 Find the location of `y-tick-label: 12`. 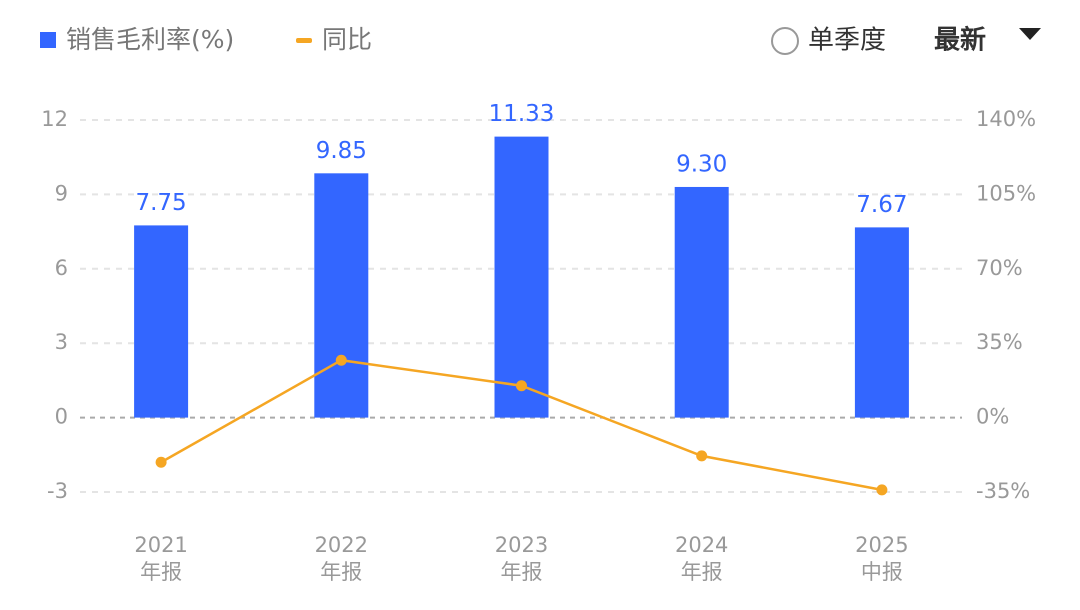

y-tick-label: 12 is located at coordinates (54, 119).